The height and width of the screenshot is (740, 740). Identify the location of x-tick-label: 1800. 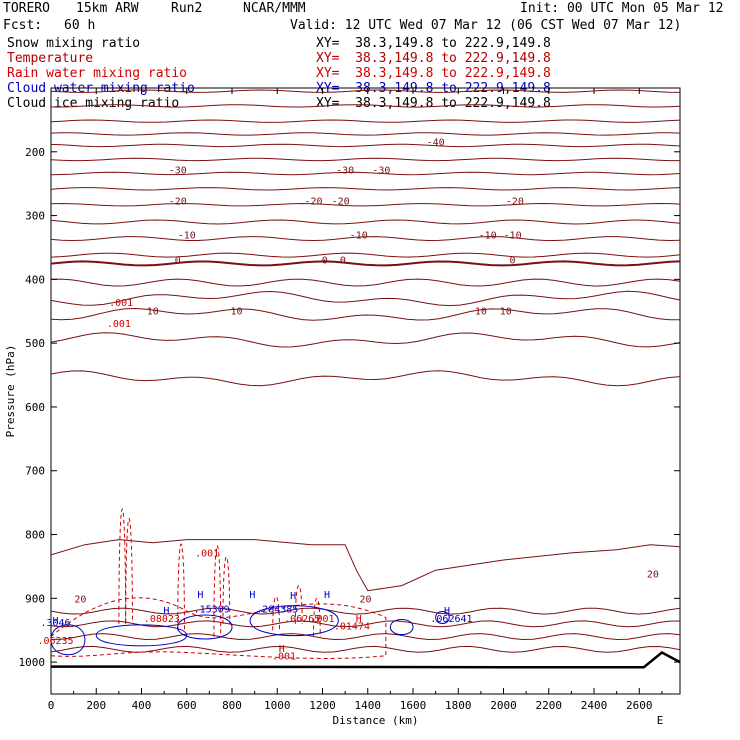
(458, 705).